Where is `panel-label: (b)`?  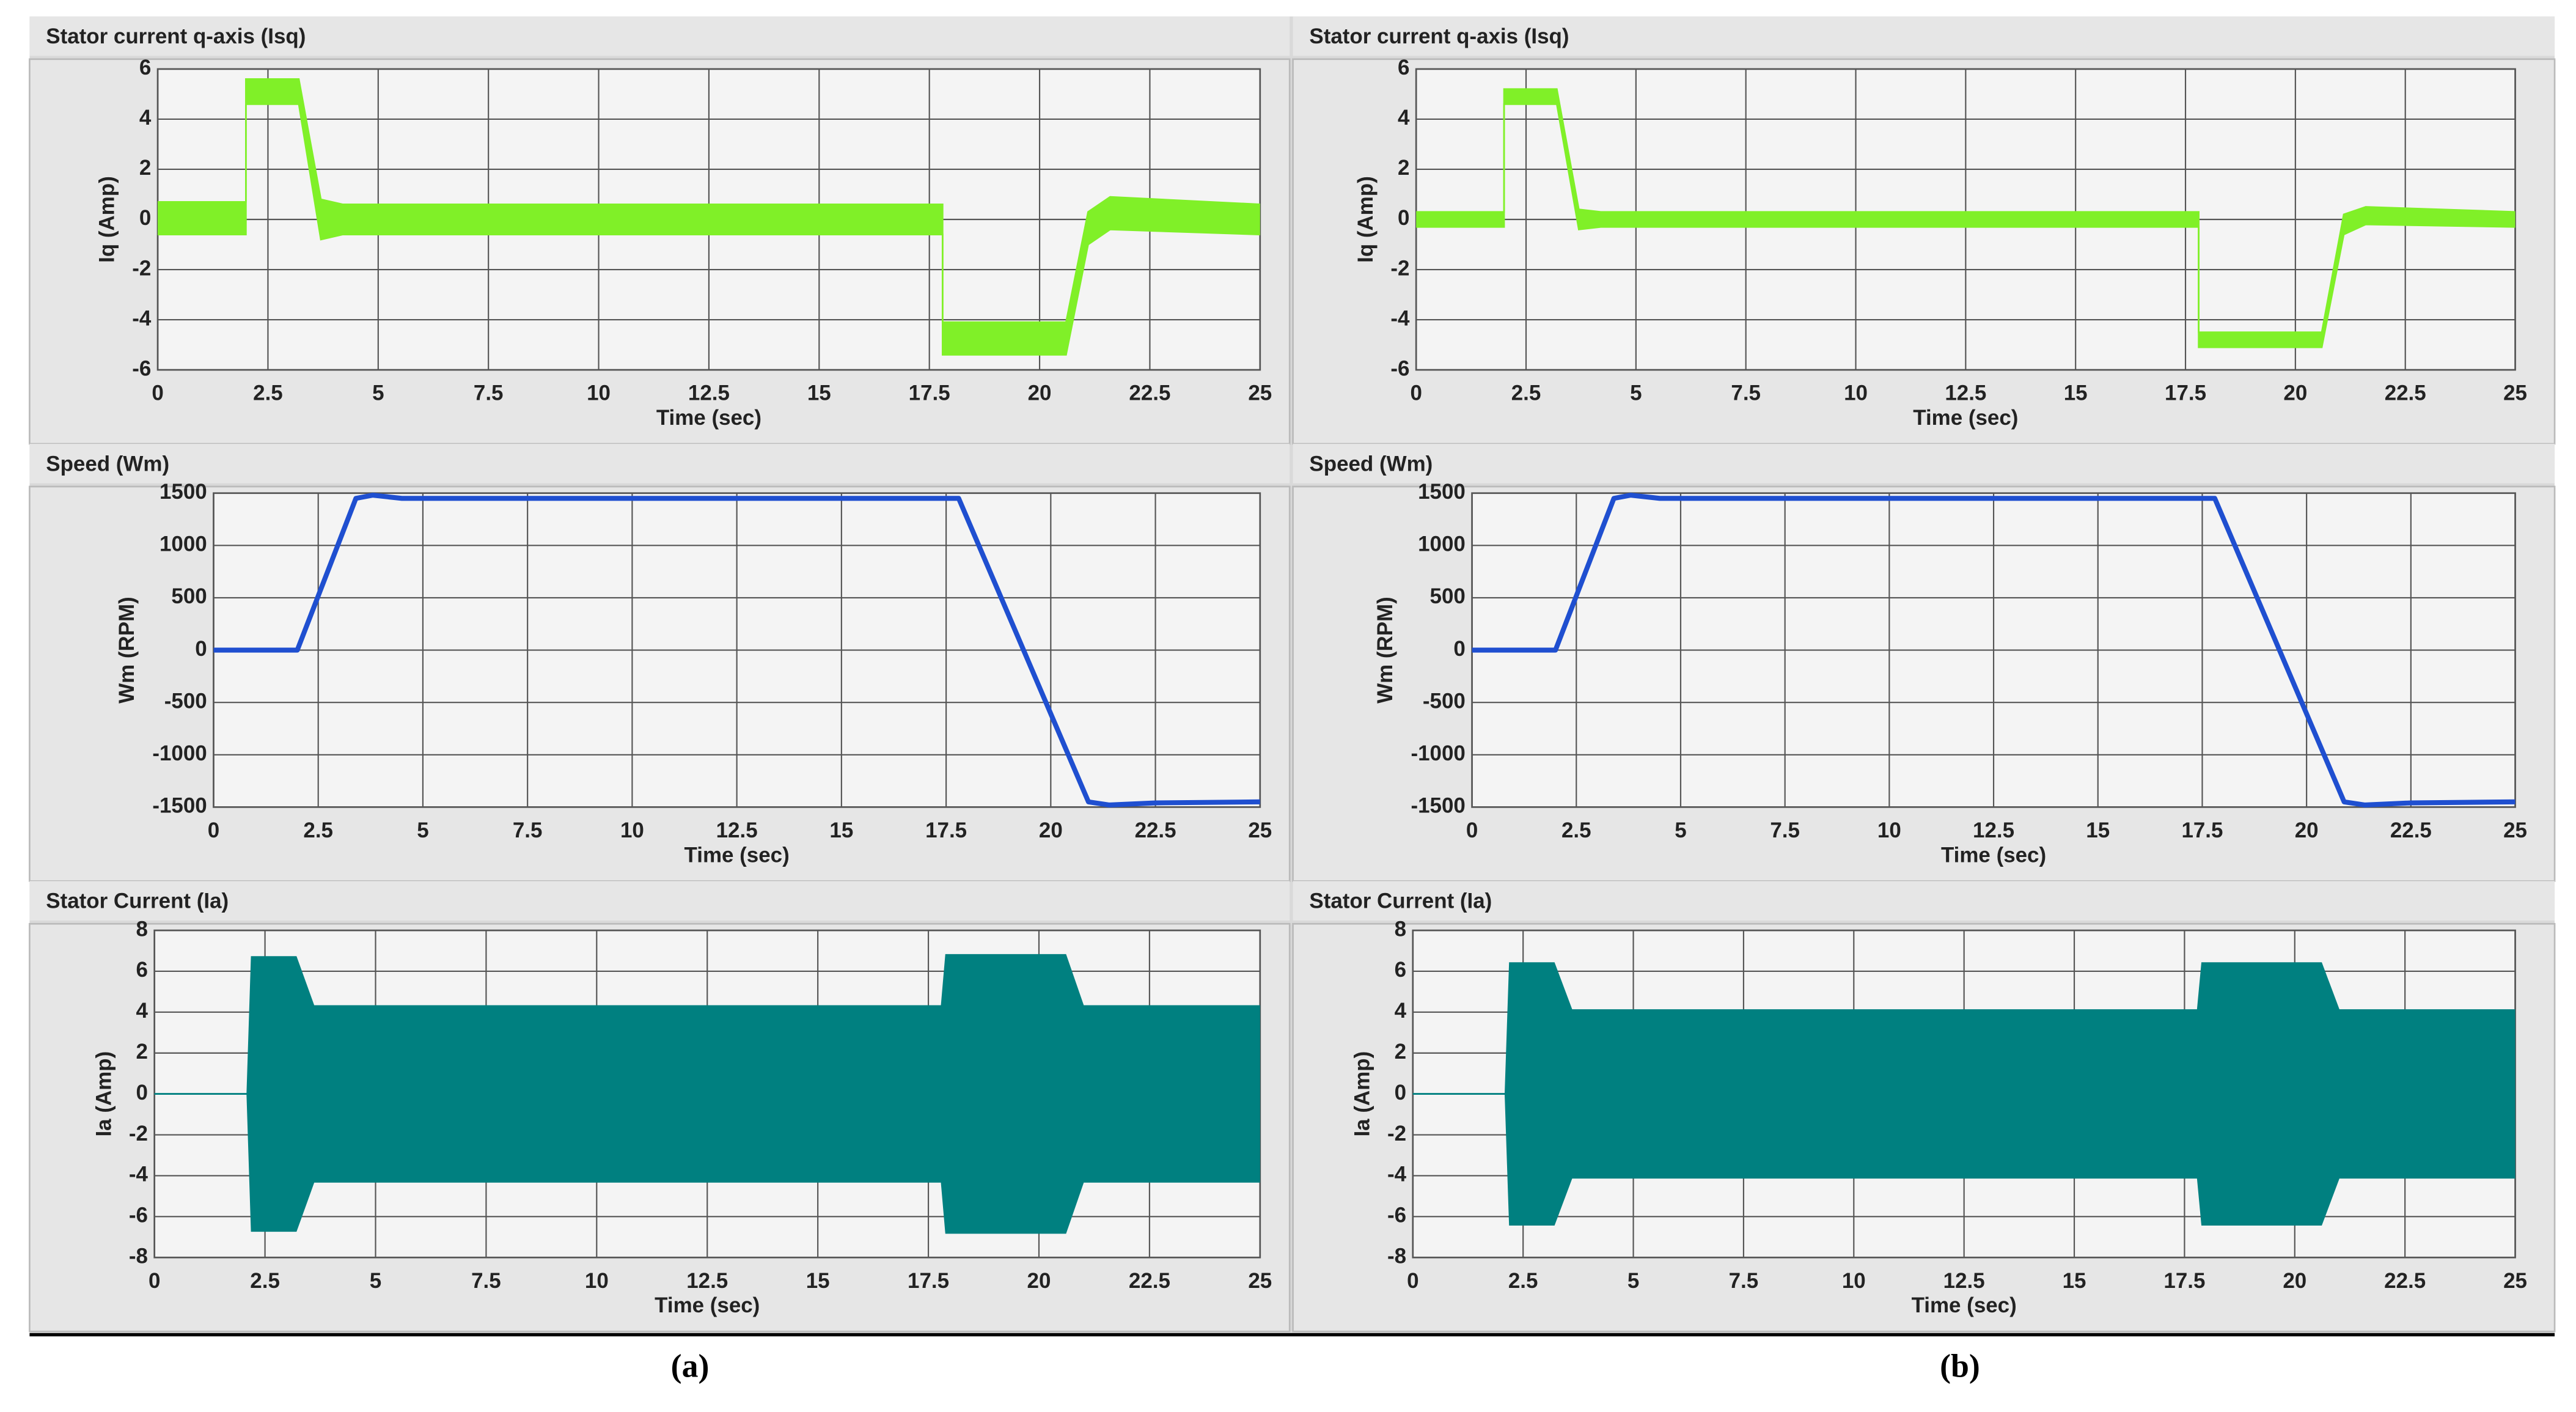
panel-label: (b) is located at coordinates (1960, 1365).